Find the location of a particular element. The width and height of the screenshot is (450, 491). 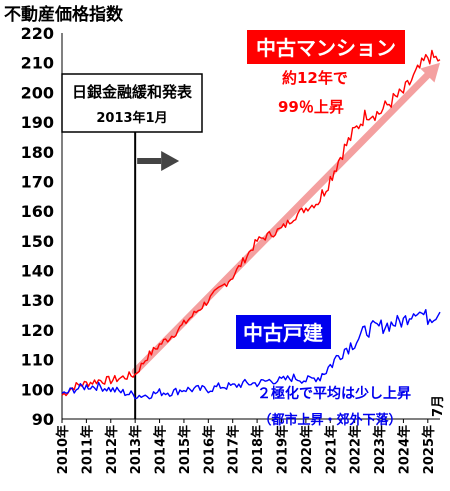

mansion-note-2: 99％上昇 is located at coordinates (311, 107).